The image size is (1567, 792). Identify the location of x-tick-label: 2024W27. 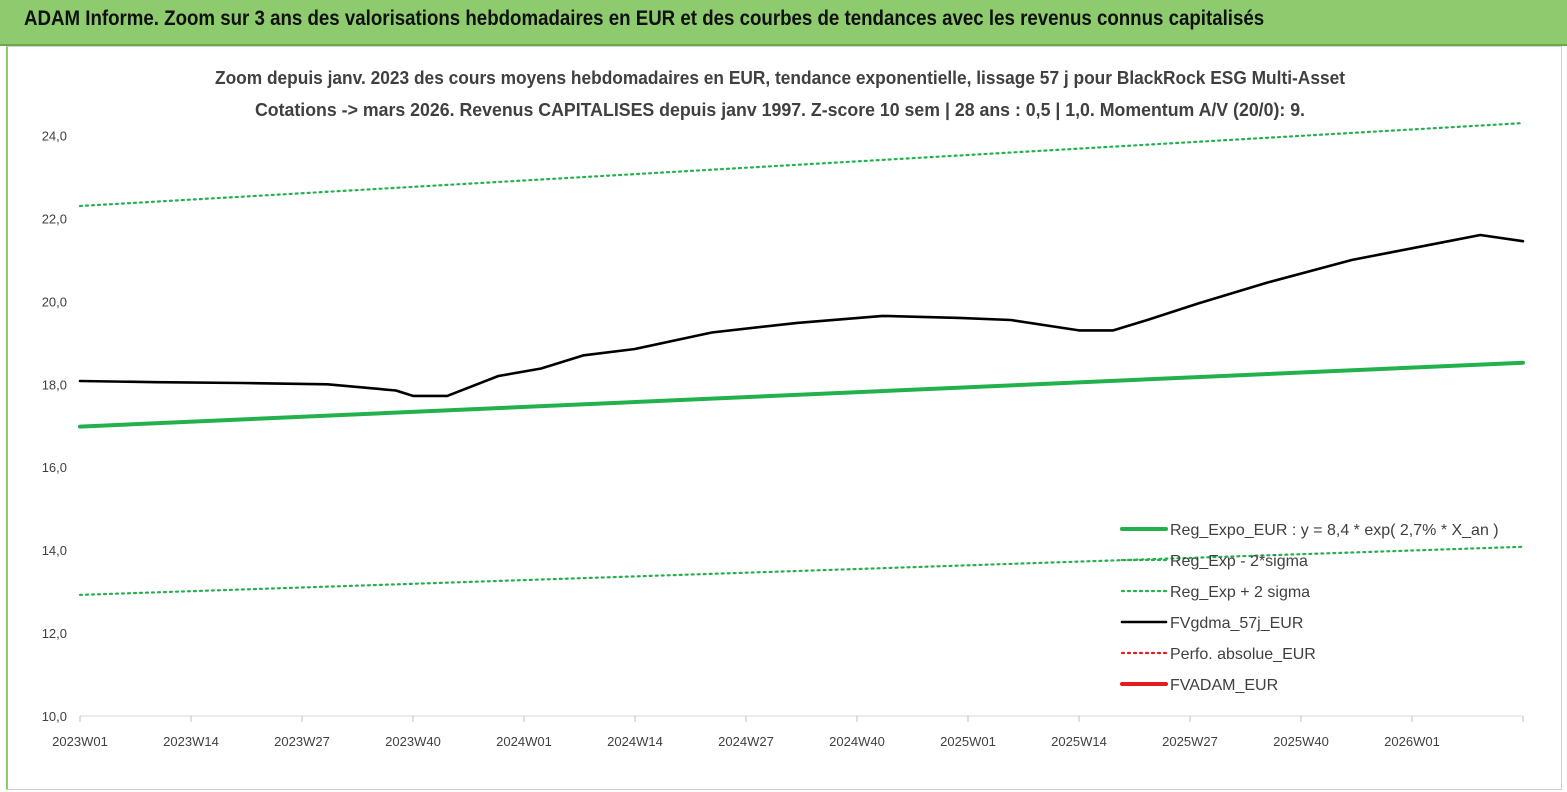
(746, 741).